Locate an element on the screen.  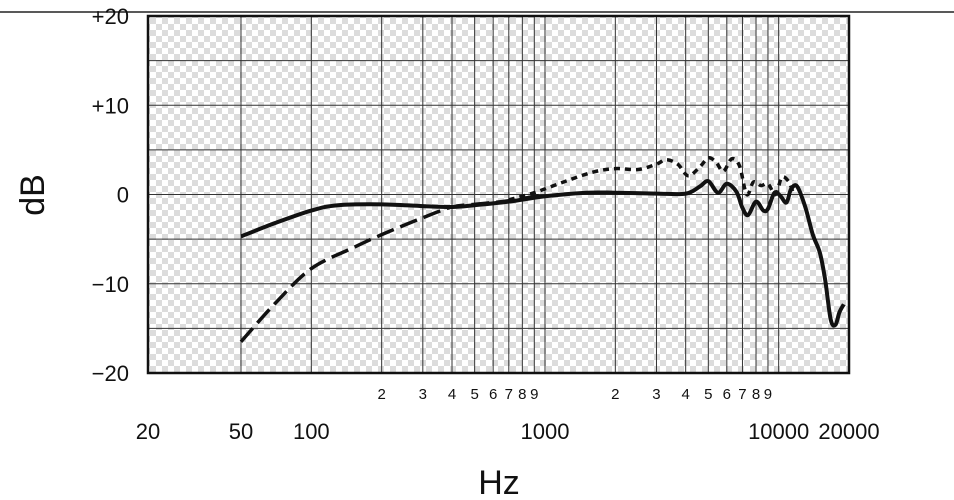
x-tick-label-major: 1000 is located at coordinates (545, 431).